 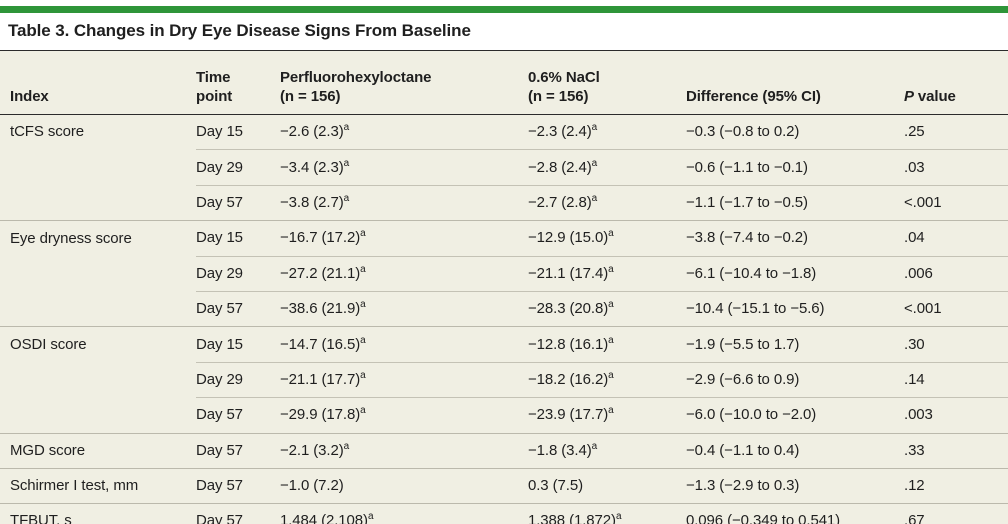 I want to click on col-header-perfluorohexyloctane: Perfluorohexyloctane (n = 156), so click(x=404, y=83).